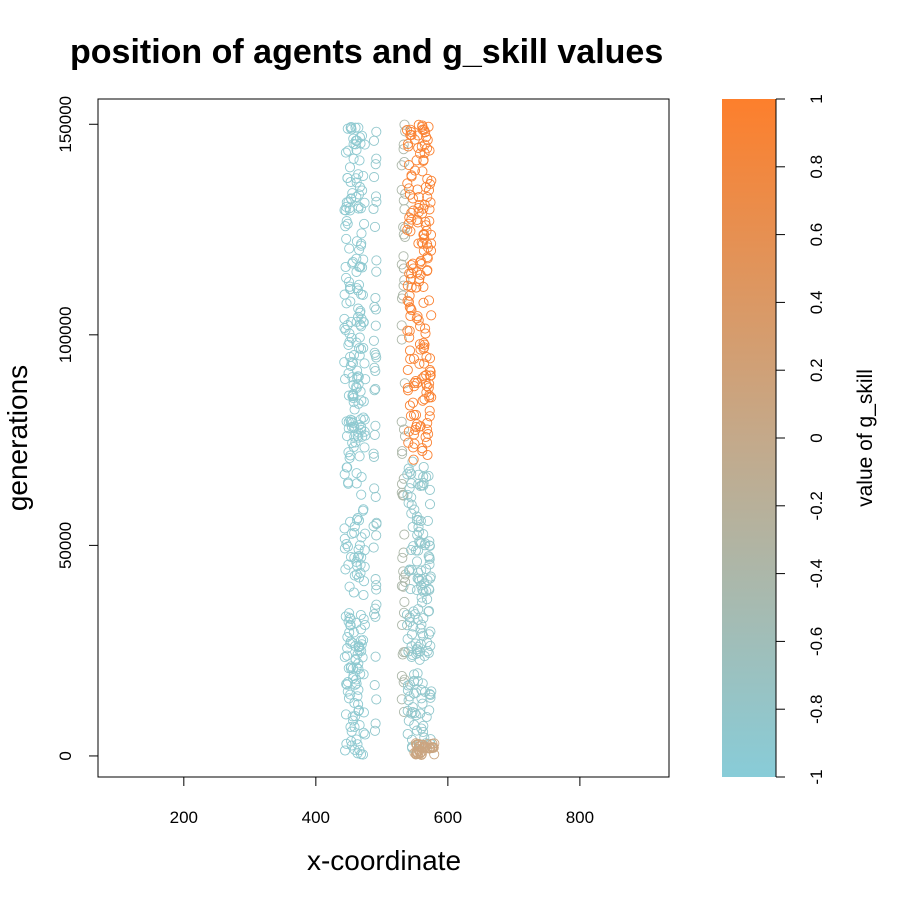 The image size is (900, 905). Describe the element at coordinates (65, 124) in the screenshot. I see `y-tick-label: 150000` at that location.